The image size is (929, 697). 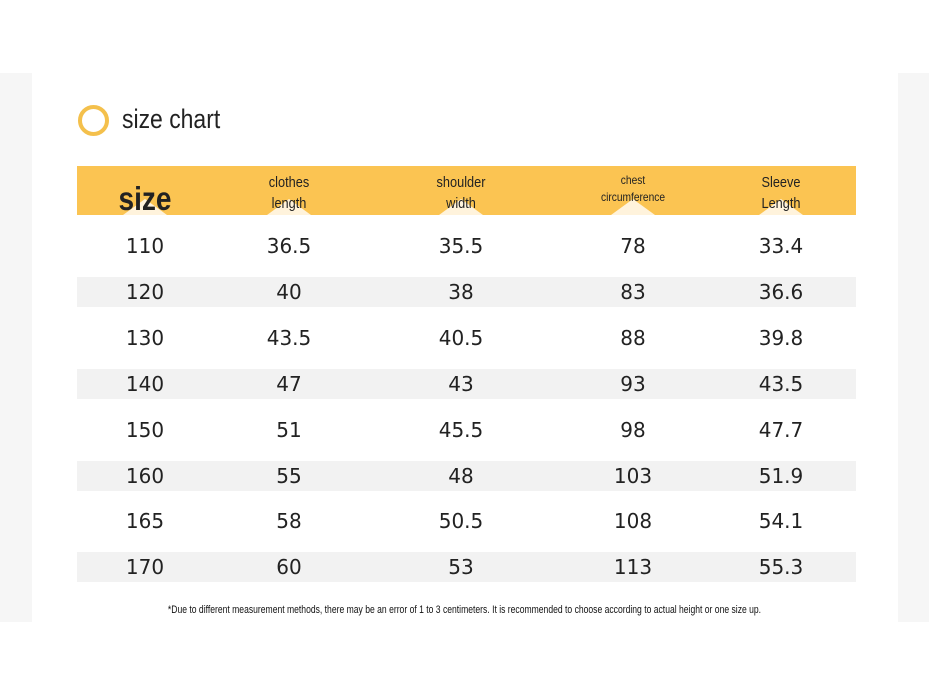 I want to click on table-cell: 113, so click(x=633, y=567).